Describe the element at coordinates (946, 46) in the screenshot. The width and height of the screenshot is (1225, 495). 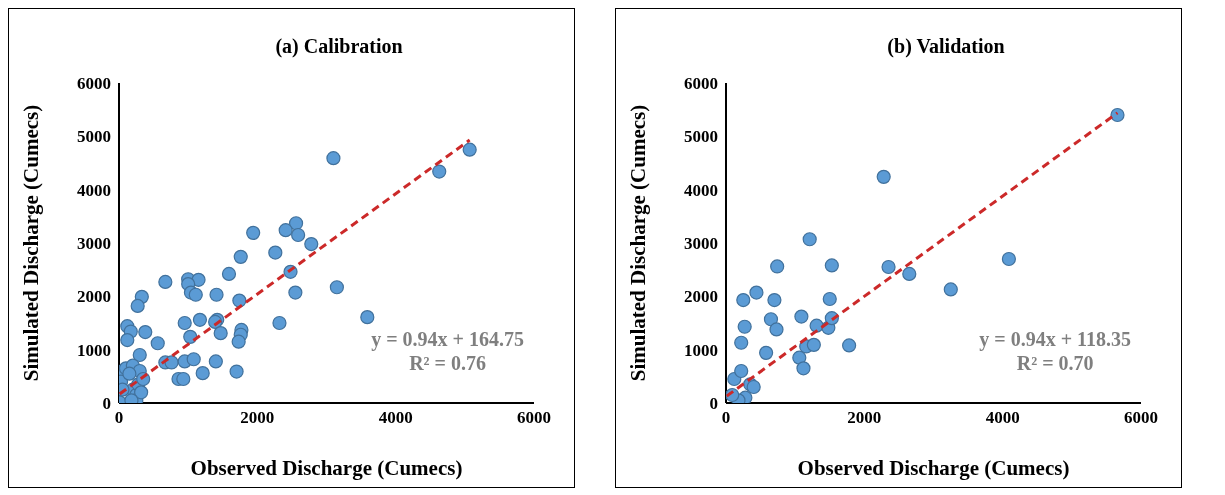
I see `chart-title: (b) Validation` at that location.